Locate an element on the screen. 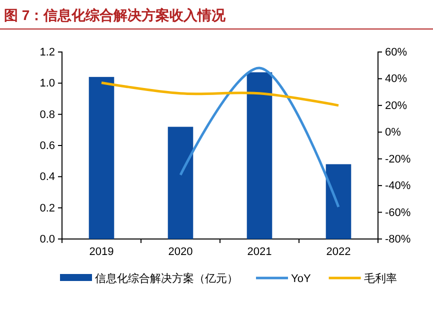 The width and height of the screenshot is (433, 323). y2-tick-label: 0% is located at coordinates (393, 132).